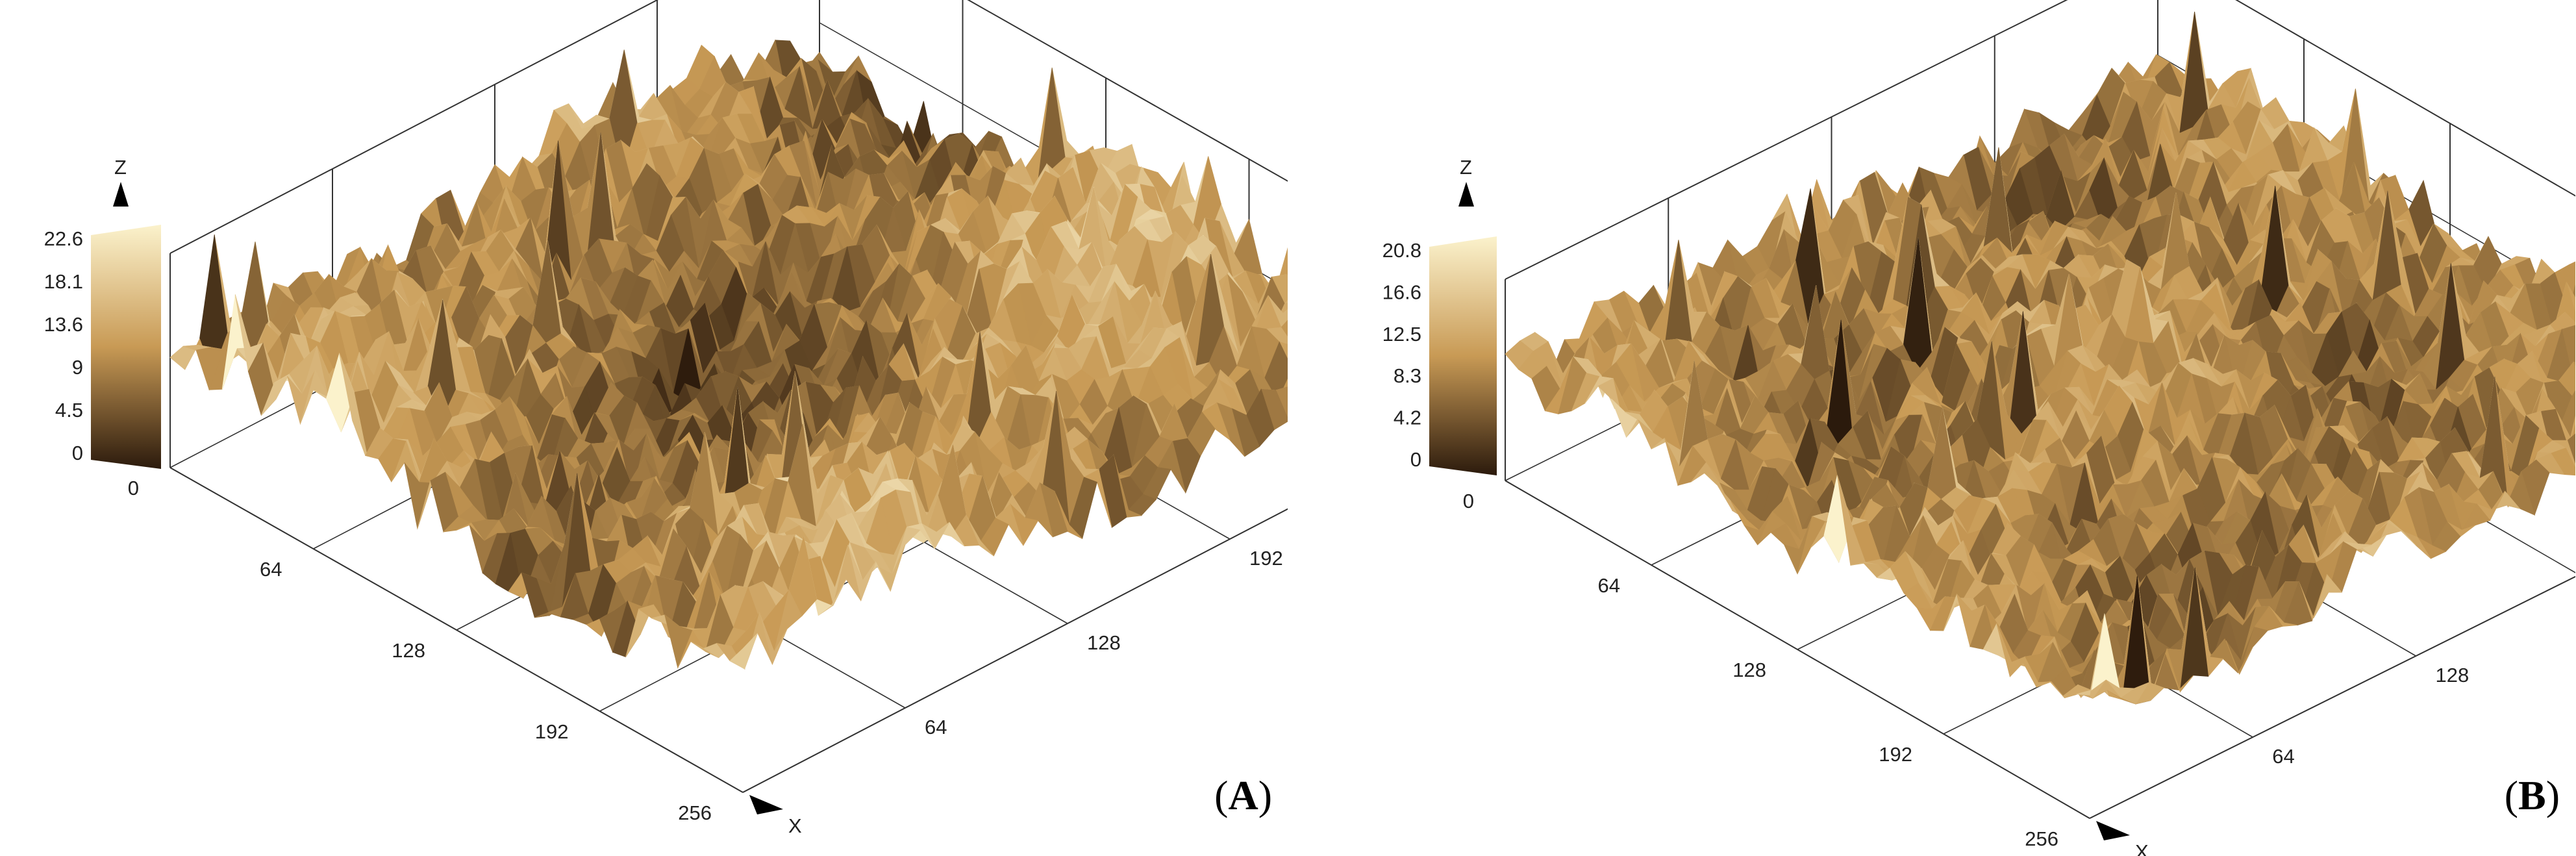 The height and width of the screenshot is (856, 2576). What do you see at coordinates (1243, 795) in the screenshot?
I see `panel-label-a: (A)` at bounding box center [1243, 795].